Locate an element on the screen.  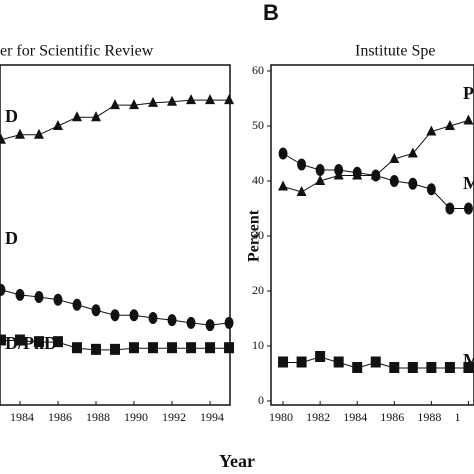
x-tick-label: 1 is located at coordinates (457, 417).